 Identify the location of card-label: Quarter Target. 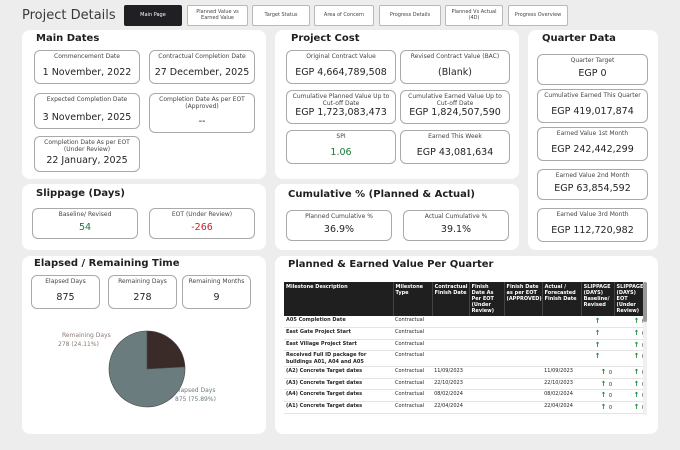
(592, 60).